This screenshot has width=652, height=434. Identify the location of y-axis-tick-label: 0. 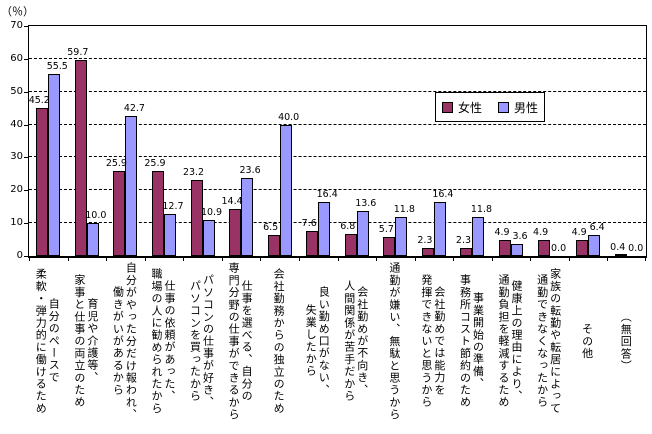
(19, 255).